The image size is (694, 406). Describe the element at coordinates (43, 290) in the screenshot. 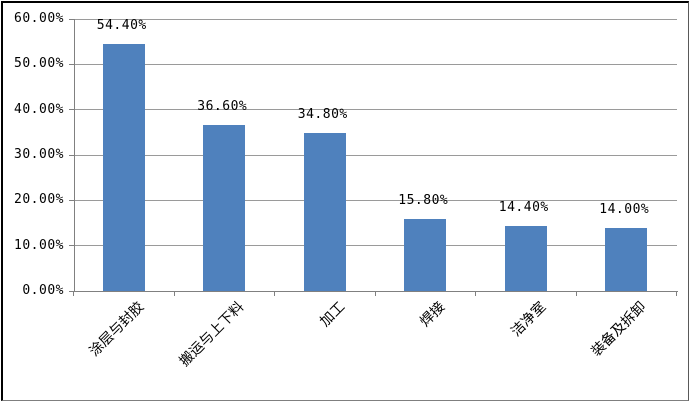

I see `y-axis-tick-label: 0.00%` at that location.